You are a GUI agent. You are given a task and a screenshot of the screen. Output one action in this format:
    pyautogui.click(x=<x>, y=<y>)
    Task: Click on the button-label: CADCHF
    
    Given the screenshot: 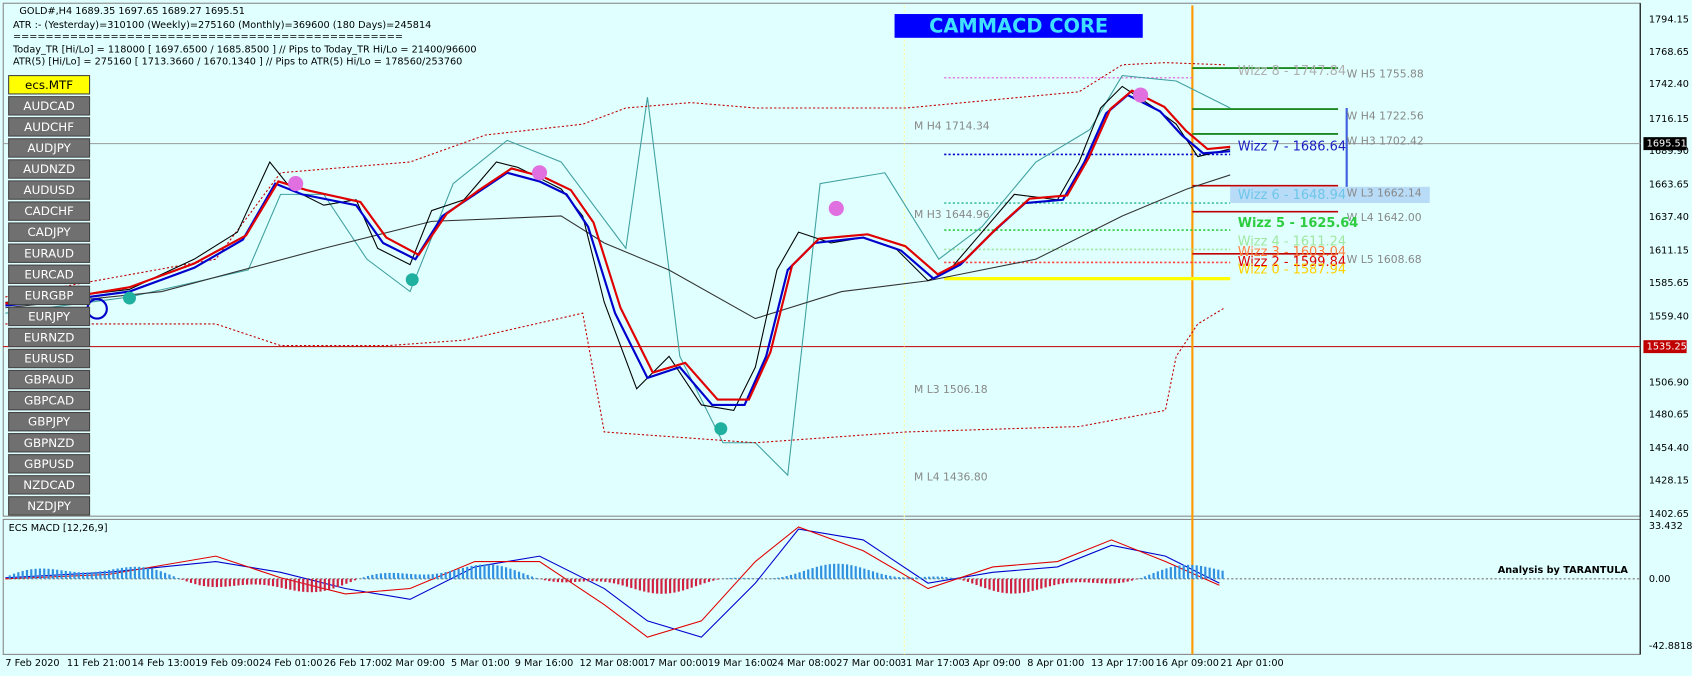 What is the action you would take?
    pyautogui.click(x=49, y=211)
    